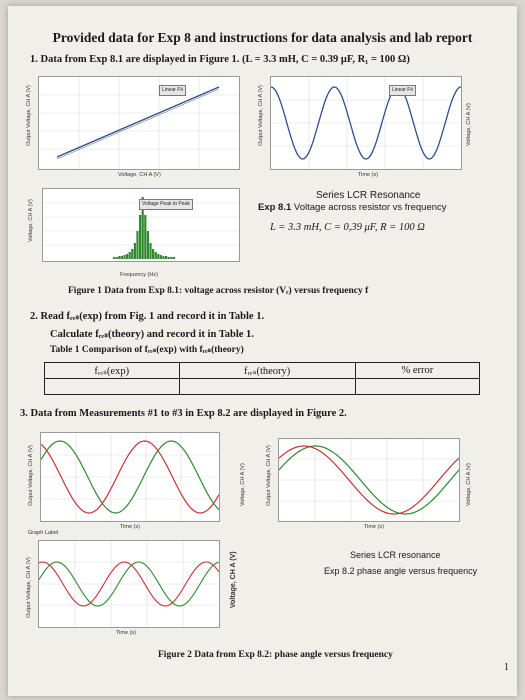 Image resolution: width=525 pixels, height=700 pixels. Describe the element at coordinates (243, 484) in the screenshot. I see `phase1-ylabel2: Voltage, CH A (V)` at that location.